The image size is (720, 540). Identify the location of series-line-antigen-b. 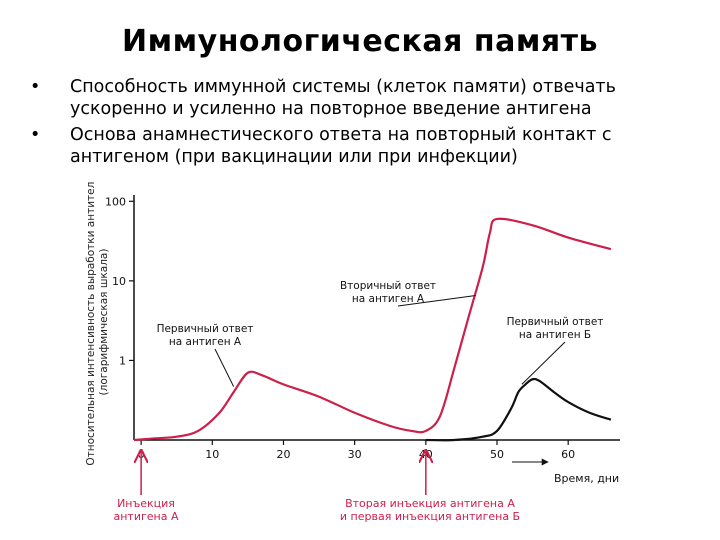
(518, 409).